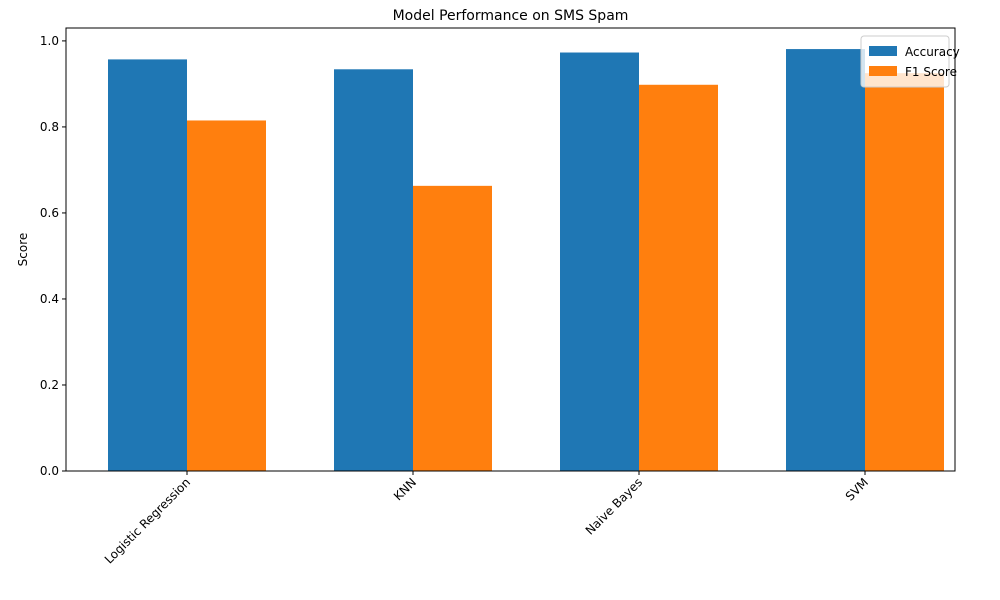 This screenshot has height=600, width=1000. Describe the element at coordinates (904, 272) in the screenshot. I see `bar-f1-score-svm` at that location.